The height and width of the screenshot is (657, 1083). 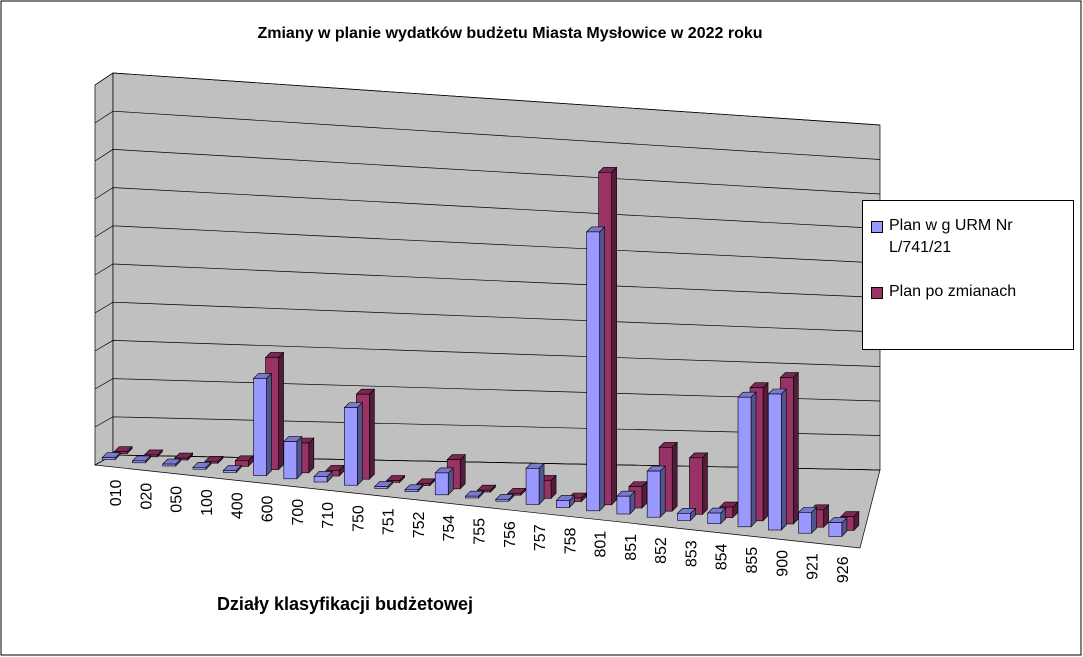 I want to click on x-tick-label: 855, so click(x=752, y=560).